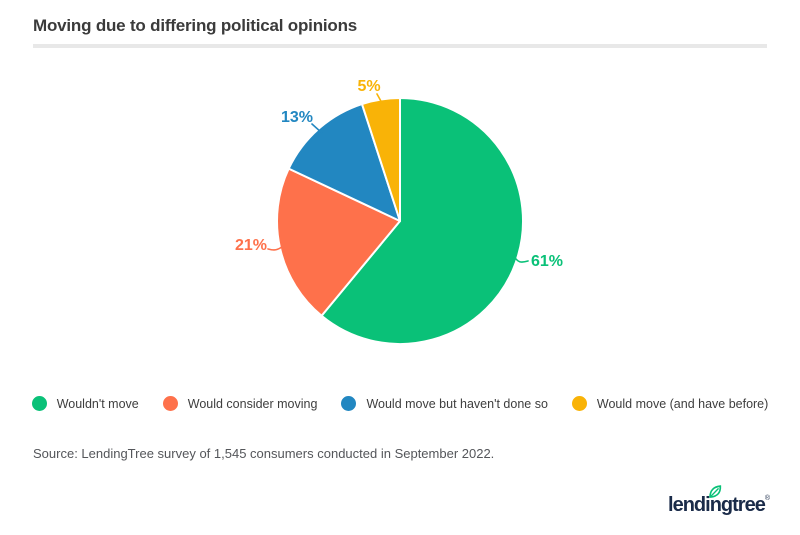 This screenshot has height=535, width=800. What do you see at coordinates (682, 403) in the screenshot?
I see `legend-label: Would move (and have before)` at bounding box center [682, 403].